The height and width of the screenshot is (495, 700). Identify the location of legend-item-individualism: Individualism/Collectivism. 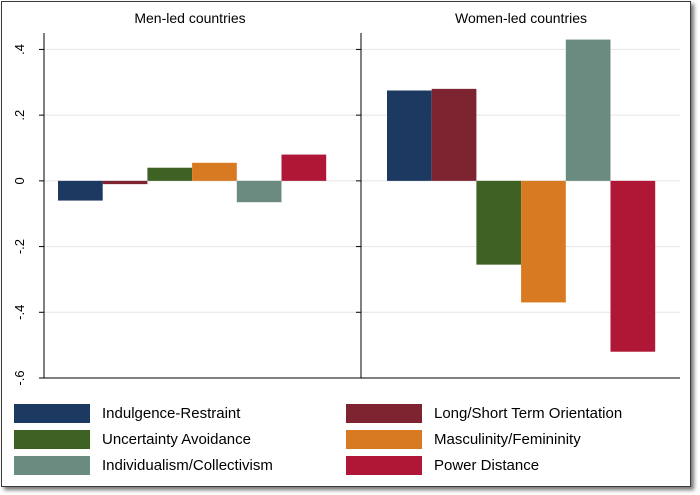
(143, 465).